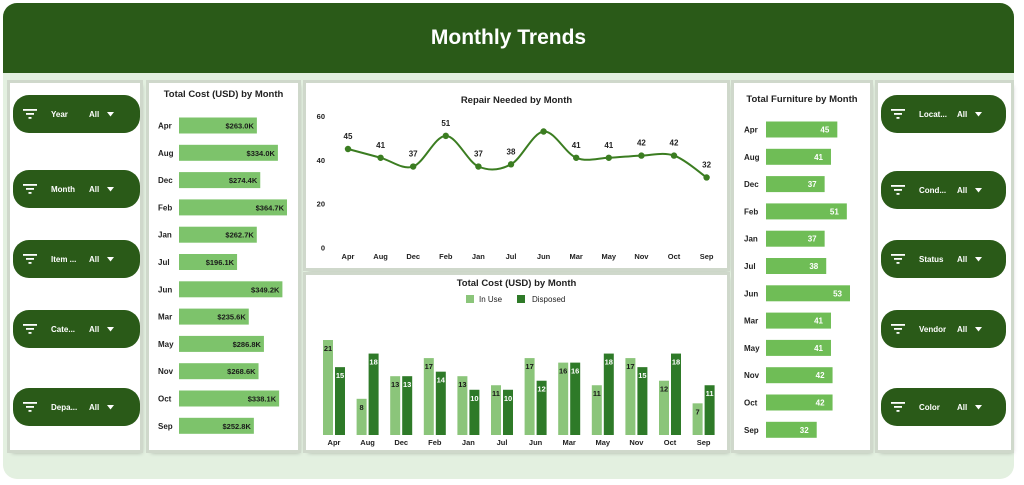  What do you see at coordinates (166, 153) in the screenshot?
I see `y-tick-label: Aug` at bounding box center [166, 153].